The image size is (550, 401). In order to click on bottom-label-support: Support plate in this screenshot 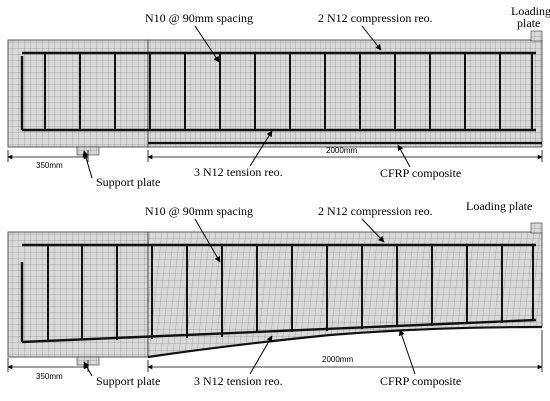, I will do `click(128, 381)`.